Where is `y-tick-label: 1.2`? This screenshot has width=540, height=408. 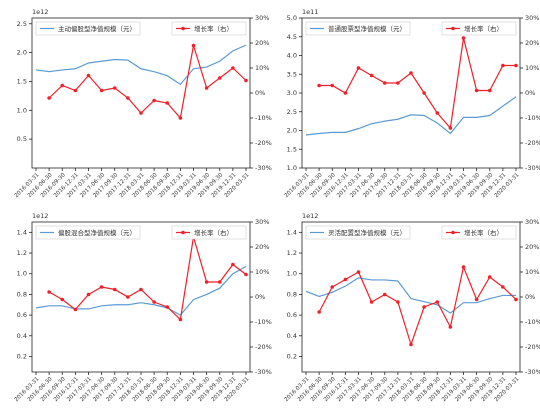
y-tick-label: 1.2 is located at coordinates (292, 253).